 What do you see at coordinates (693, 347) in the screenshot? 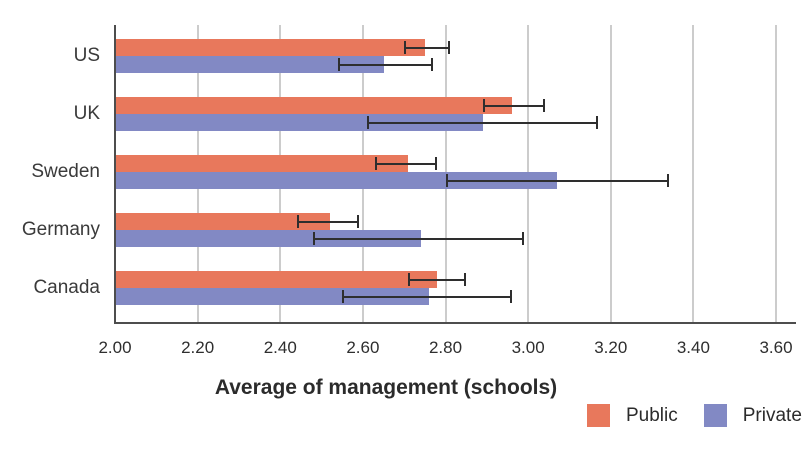
I see `x-tick-label: 3.40` at bounding box center [693, 347].